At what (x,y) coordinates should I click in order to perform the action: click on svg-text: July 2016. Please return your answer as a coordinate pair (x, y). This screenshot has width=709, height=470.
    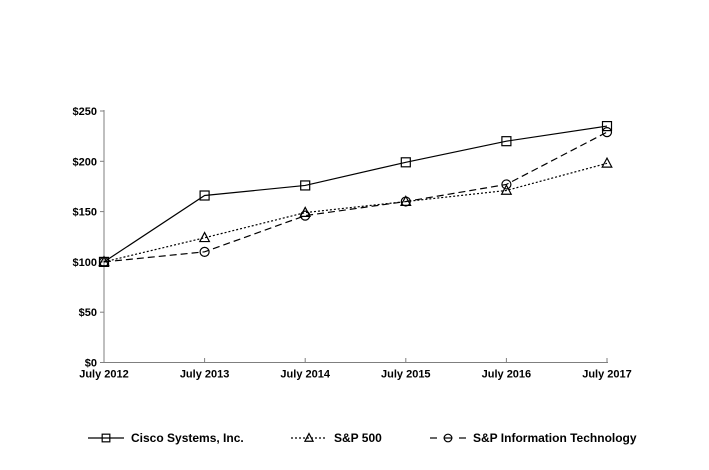
    Looking at the image, I should click on (507, 375).